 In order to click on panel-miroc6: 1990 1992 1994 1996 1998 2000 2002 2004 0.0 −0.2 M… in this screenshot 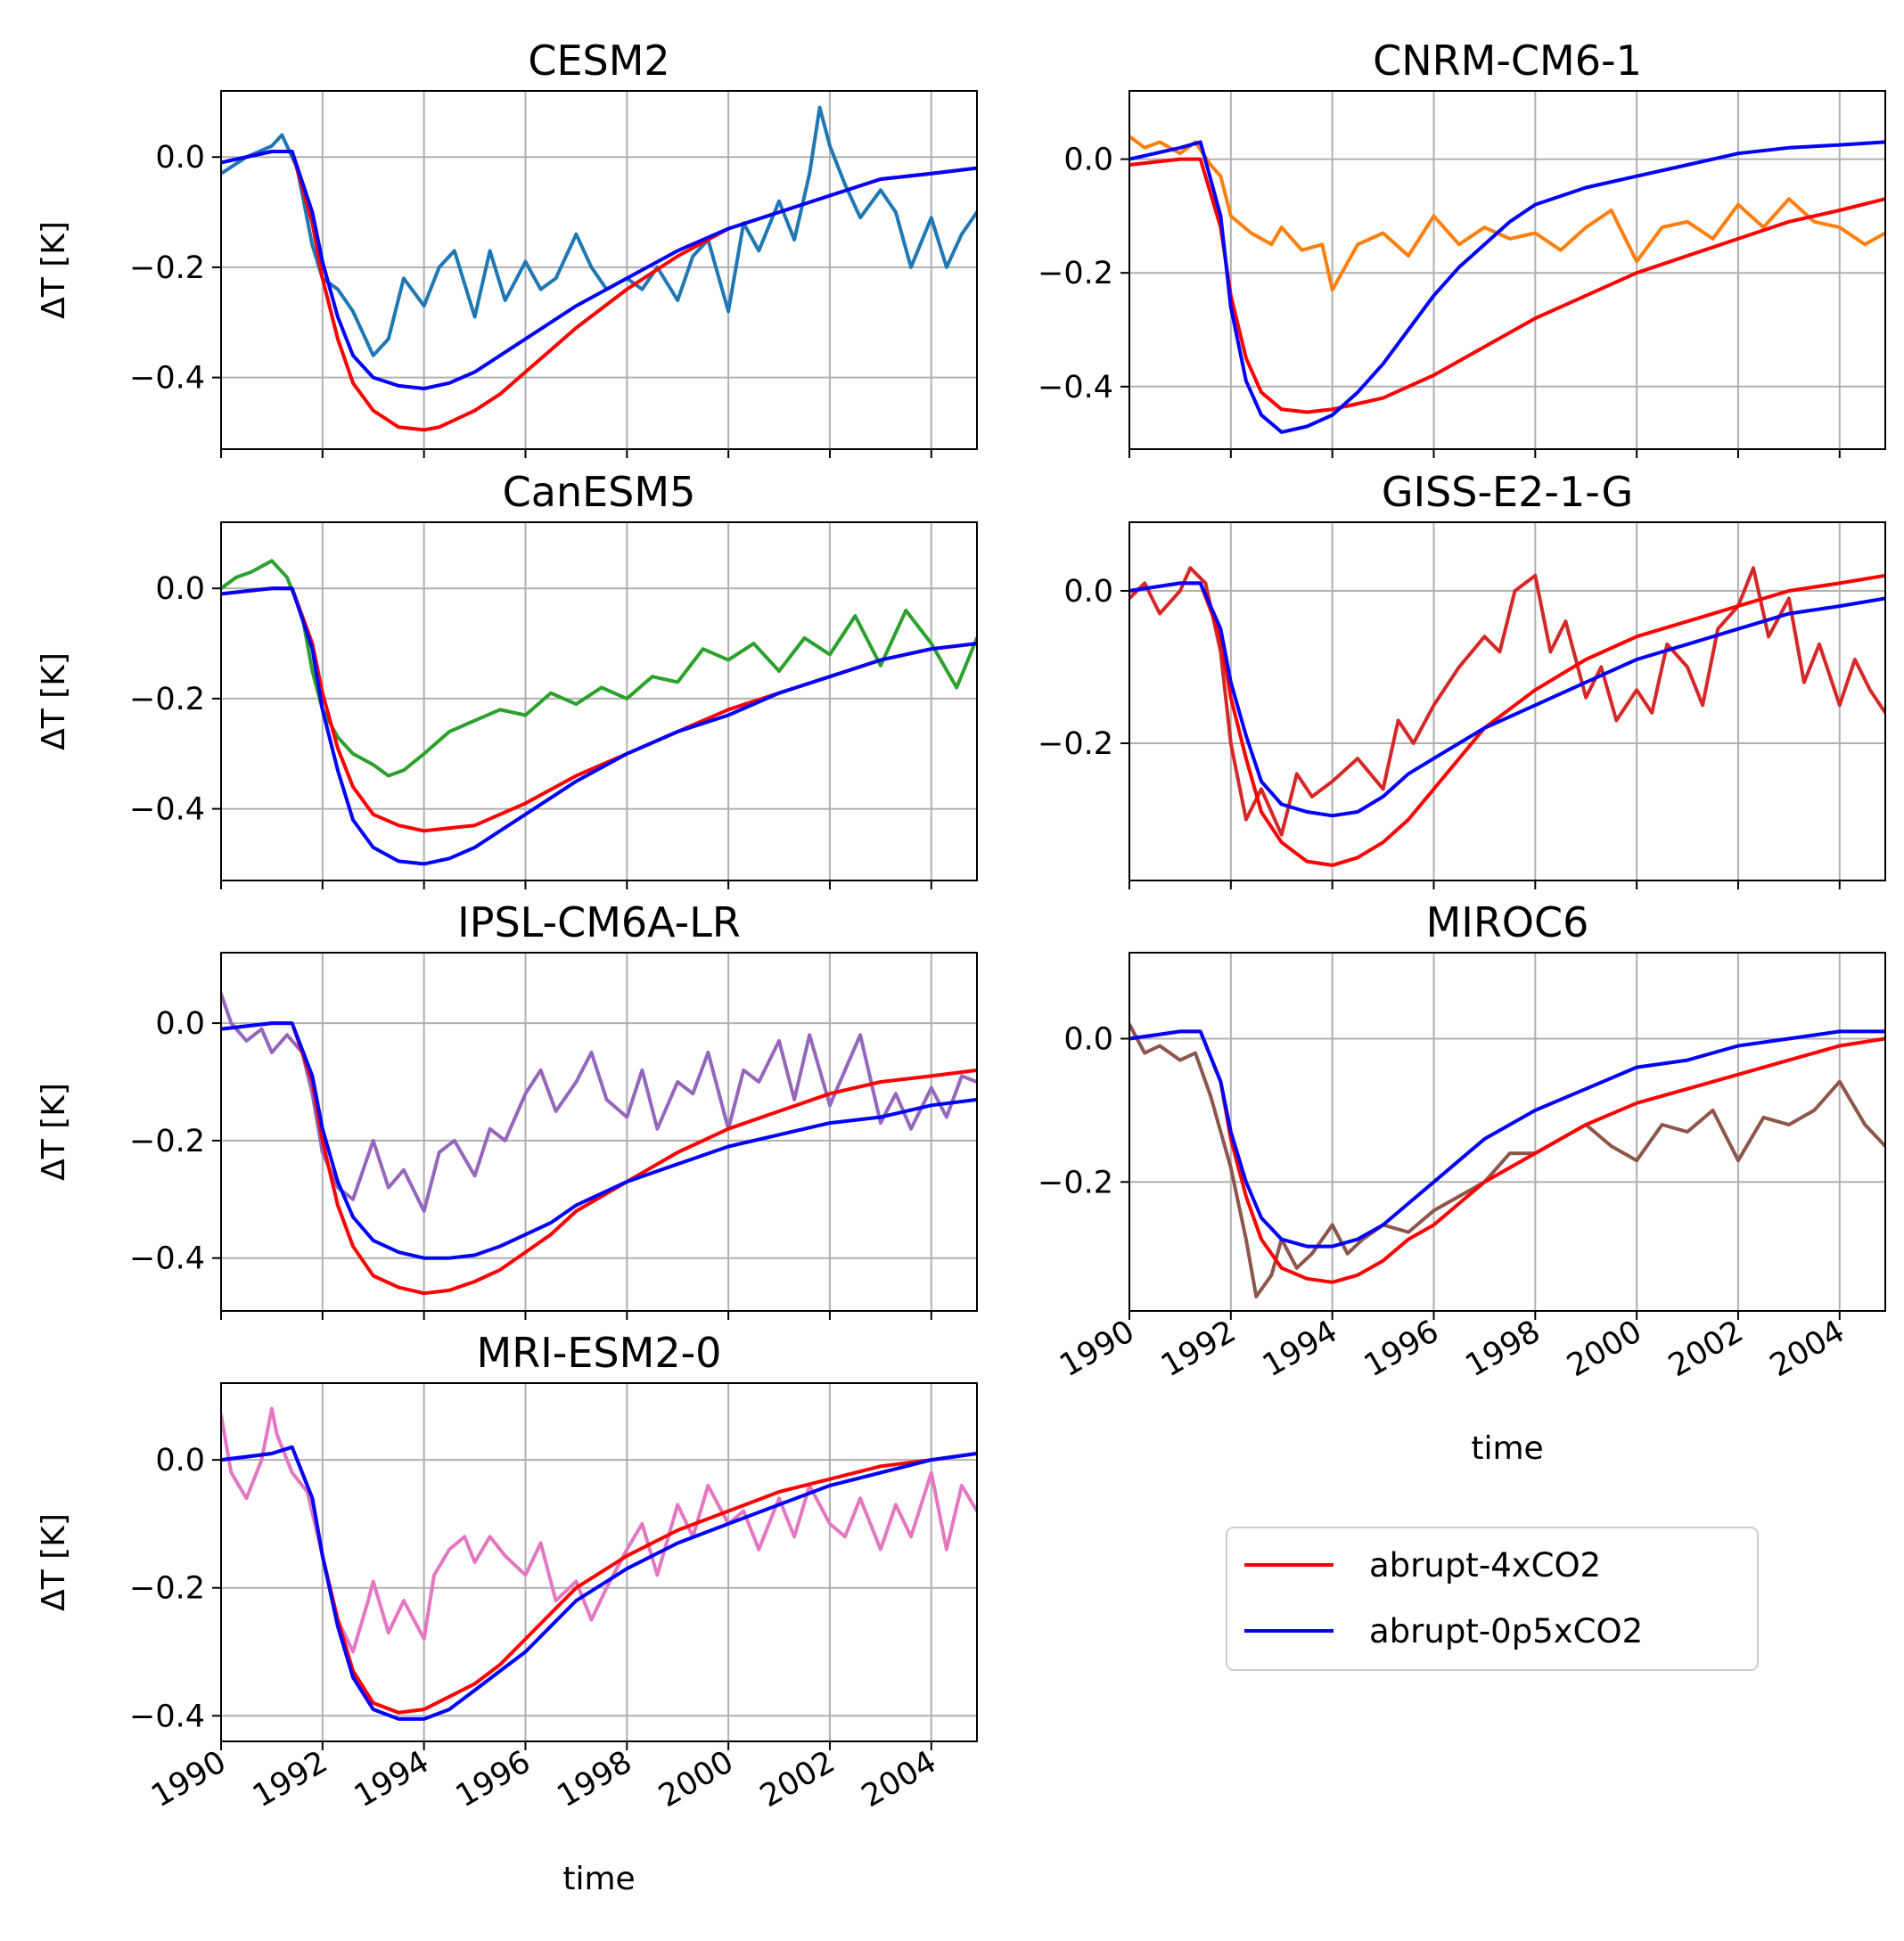, I will do `click(1462, 1182)`.